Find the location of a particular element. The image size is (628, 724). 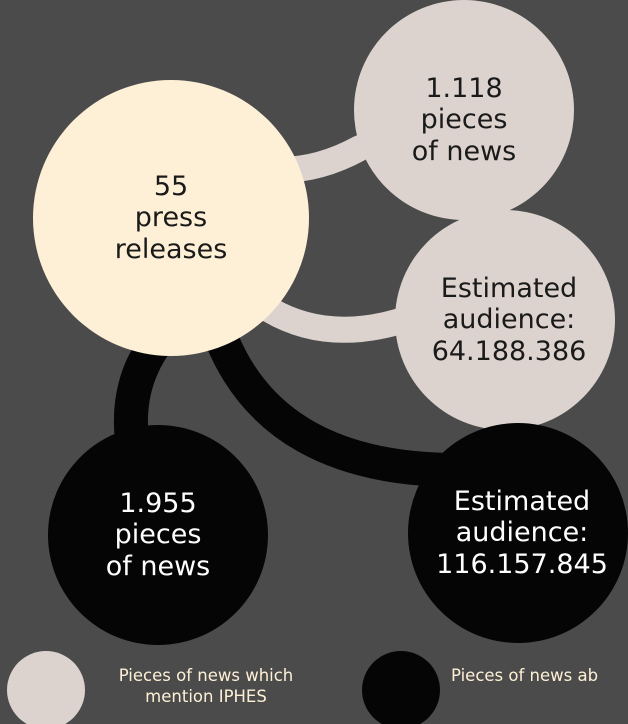

news-iphes-line-2: pieces is located at coordinates (464, 120).